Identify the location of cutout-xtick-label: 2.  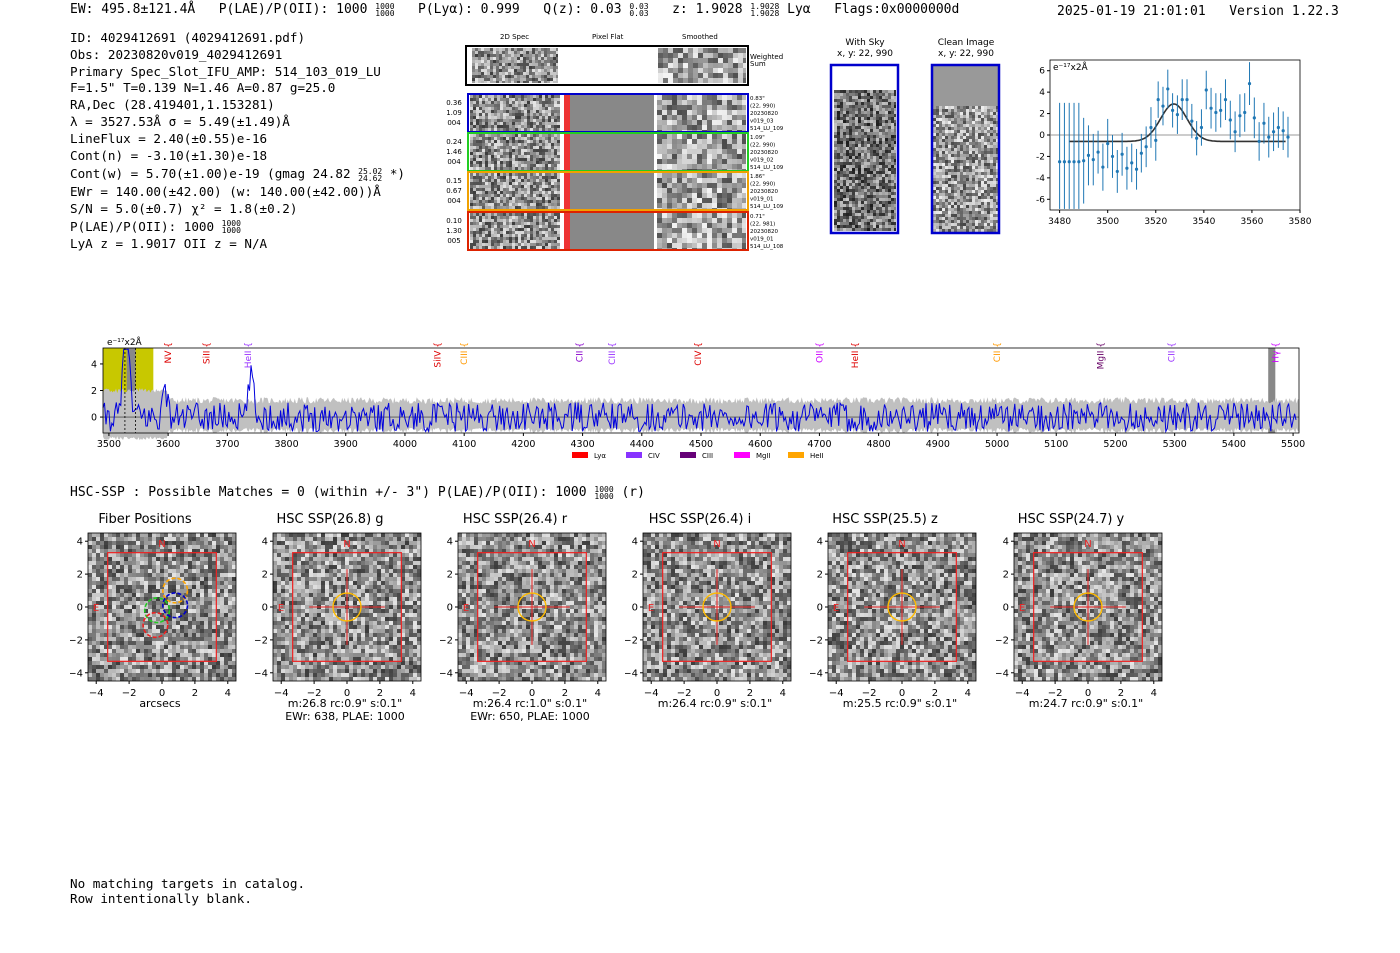
(1121, 693).